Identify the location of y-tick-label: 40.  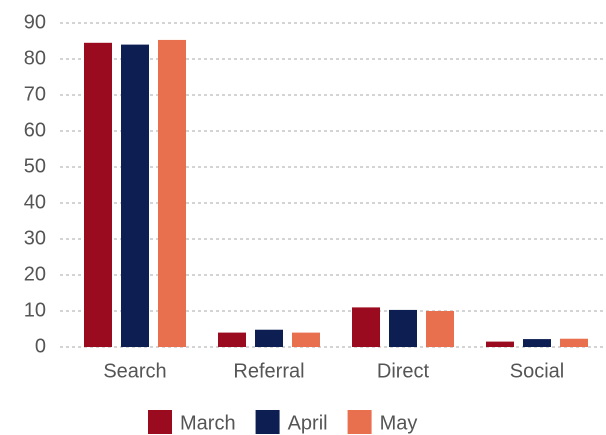
(35, 202).